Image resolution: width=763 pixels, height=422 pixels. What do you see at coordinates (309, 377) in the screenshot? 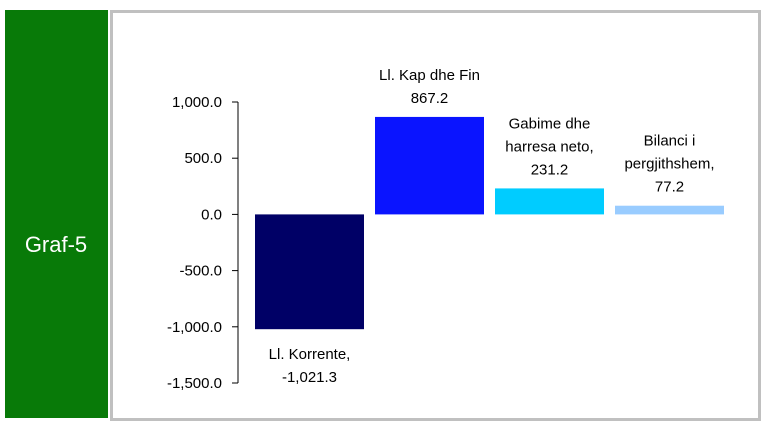
I see `data-label-value: -1,021.3` at bounding box center [309, 377].